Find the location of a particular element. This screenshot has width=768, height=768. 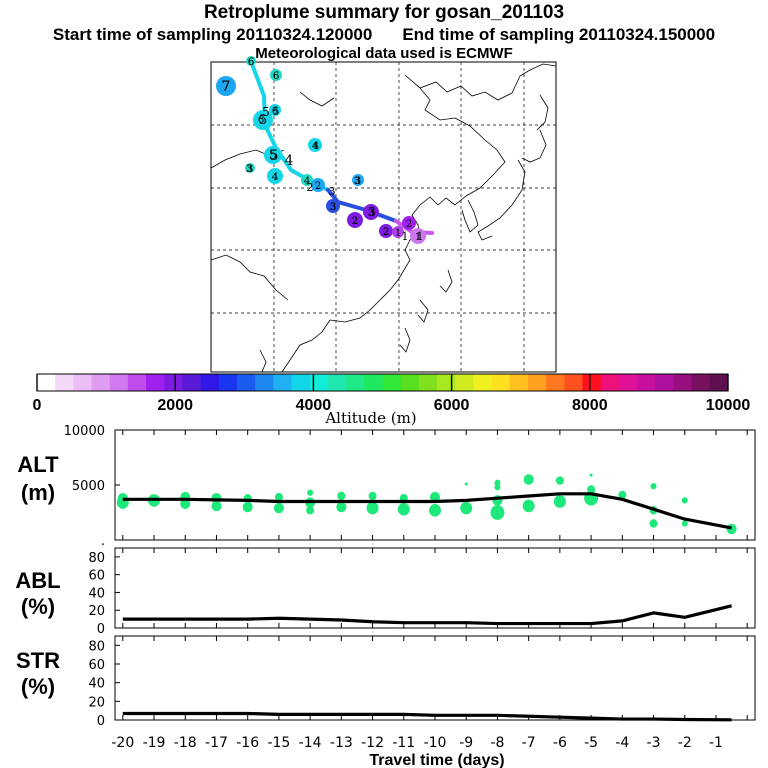

trajectory-point-label: 6 is located at coordinates (275, 111).